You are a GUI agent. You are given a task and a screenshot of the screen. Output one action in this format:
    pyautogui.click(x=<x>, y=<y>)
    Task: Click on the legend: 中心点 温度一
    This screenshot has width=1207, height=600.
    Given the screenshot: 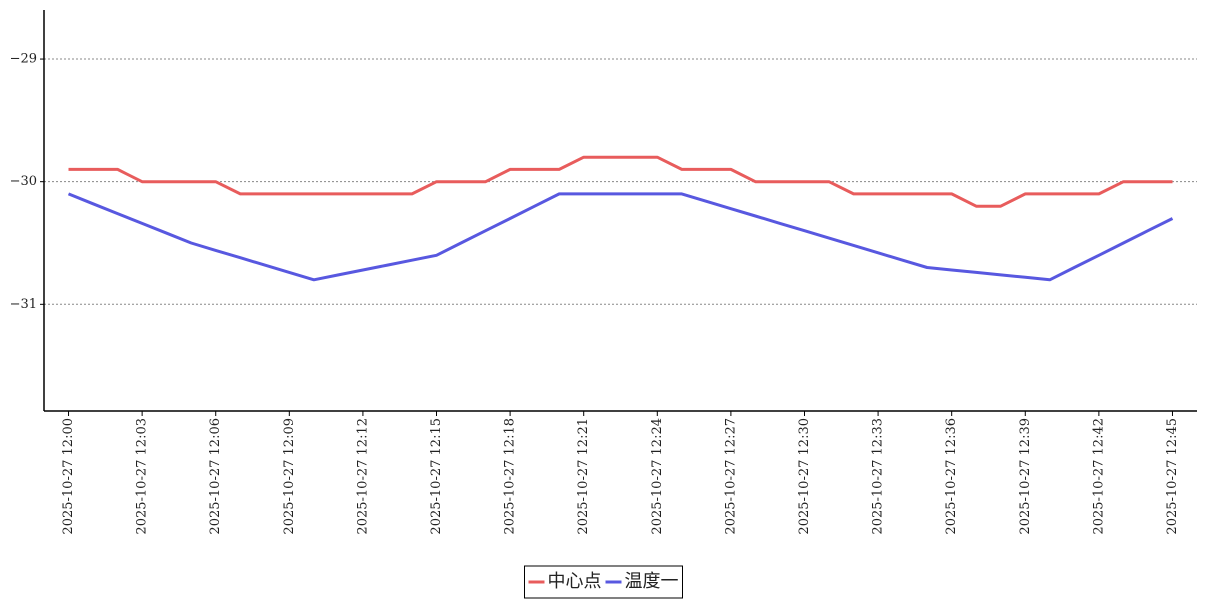 What is the action you would take?
    pyautogui.click(x=603, y=582)
    